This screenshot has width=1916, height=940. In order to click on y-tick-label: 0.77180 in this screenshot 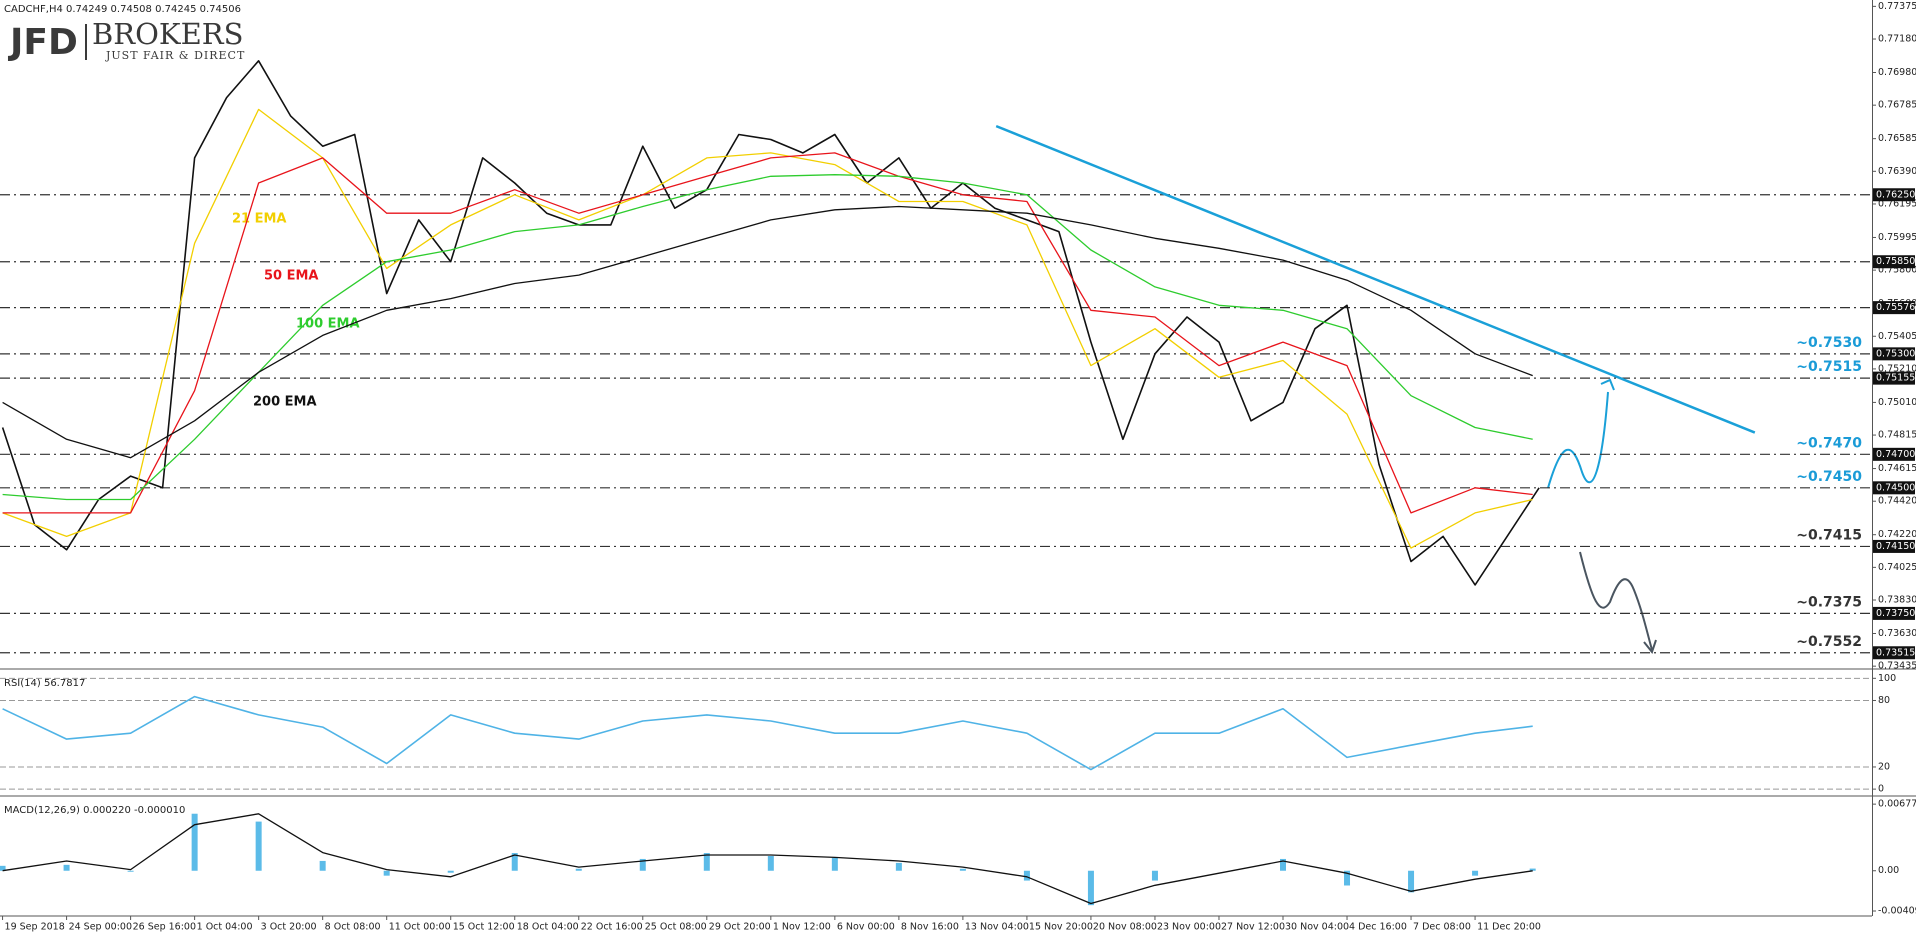, I will do `click(1897, 39)`.